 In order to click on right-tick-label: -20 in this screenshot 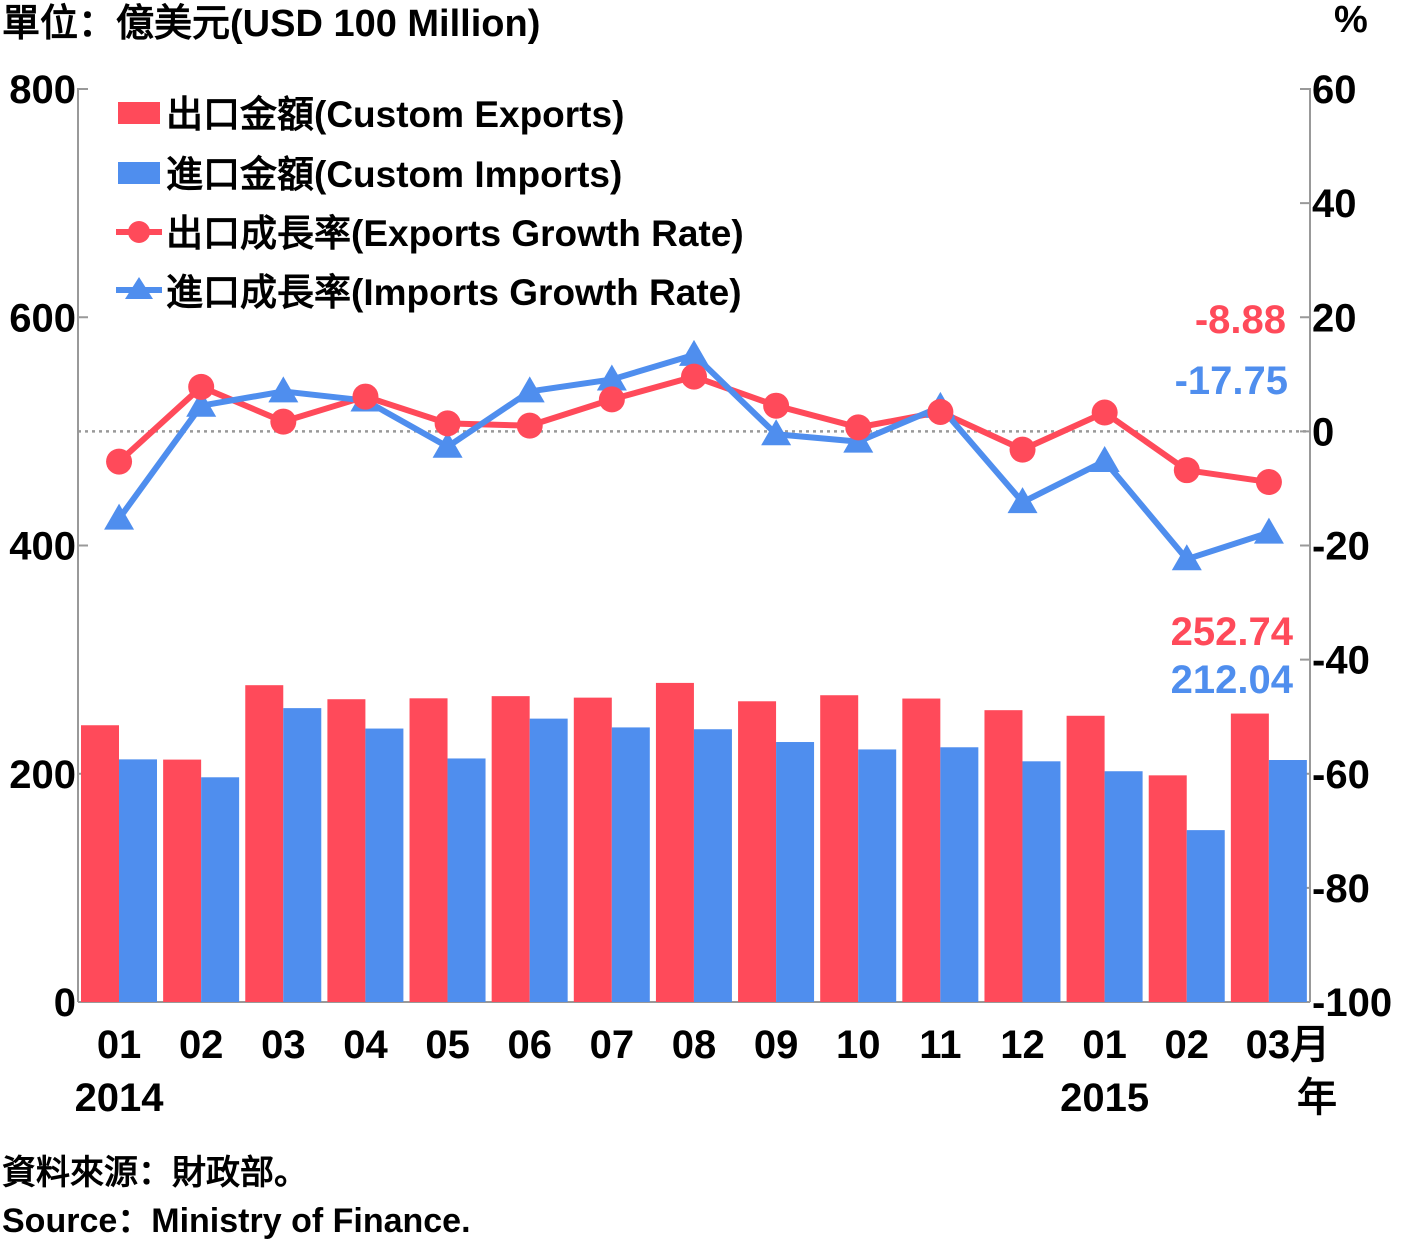, I will do `click(1341, 547)`.